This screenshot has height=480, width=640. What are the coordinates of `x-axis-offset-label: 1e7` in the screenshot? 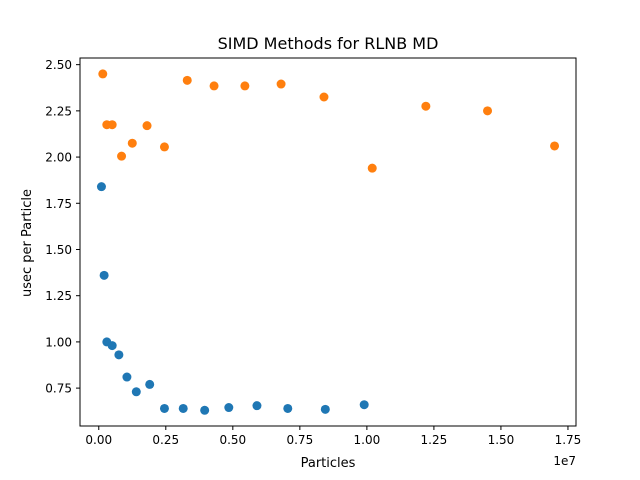 It's located at (564, 461).